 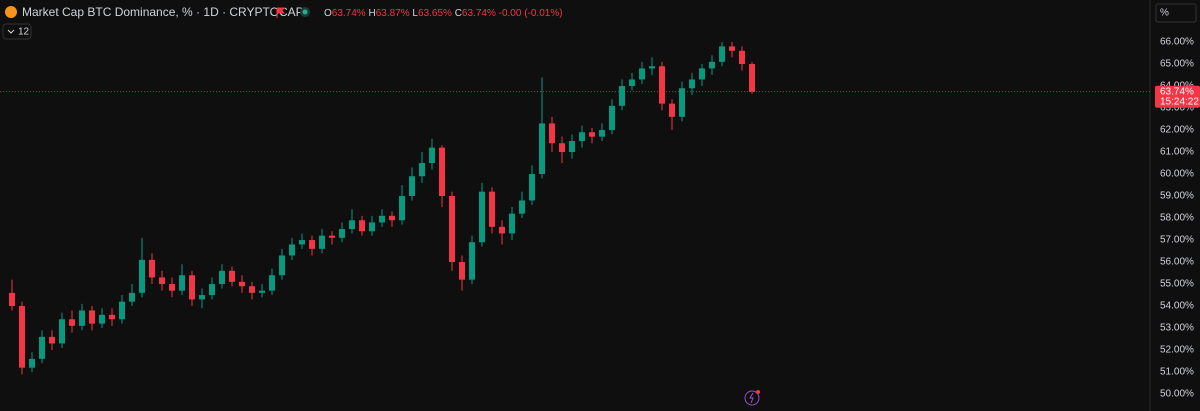 What do you see at coordinates (11, 31) in the screenshot?
I see `chevron` at bounding box center [11, 31].